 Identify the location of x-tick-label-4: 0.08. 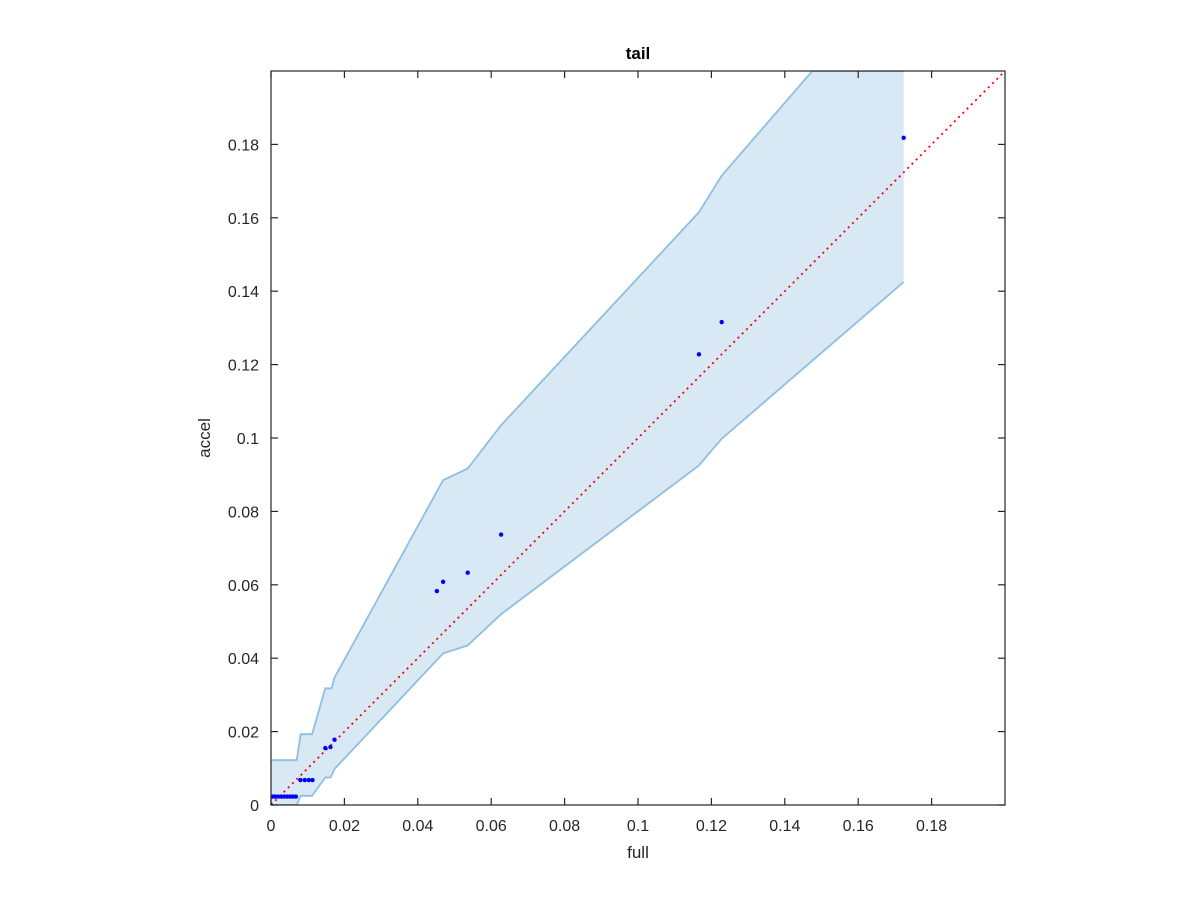
(564, 826).